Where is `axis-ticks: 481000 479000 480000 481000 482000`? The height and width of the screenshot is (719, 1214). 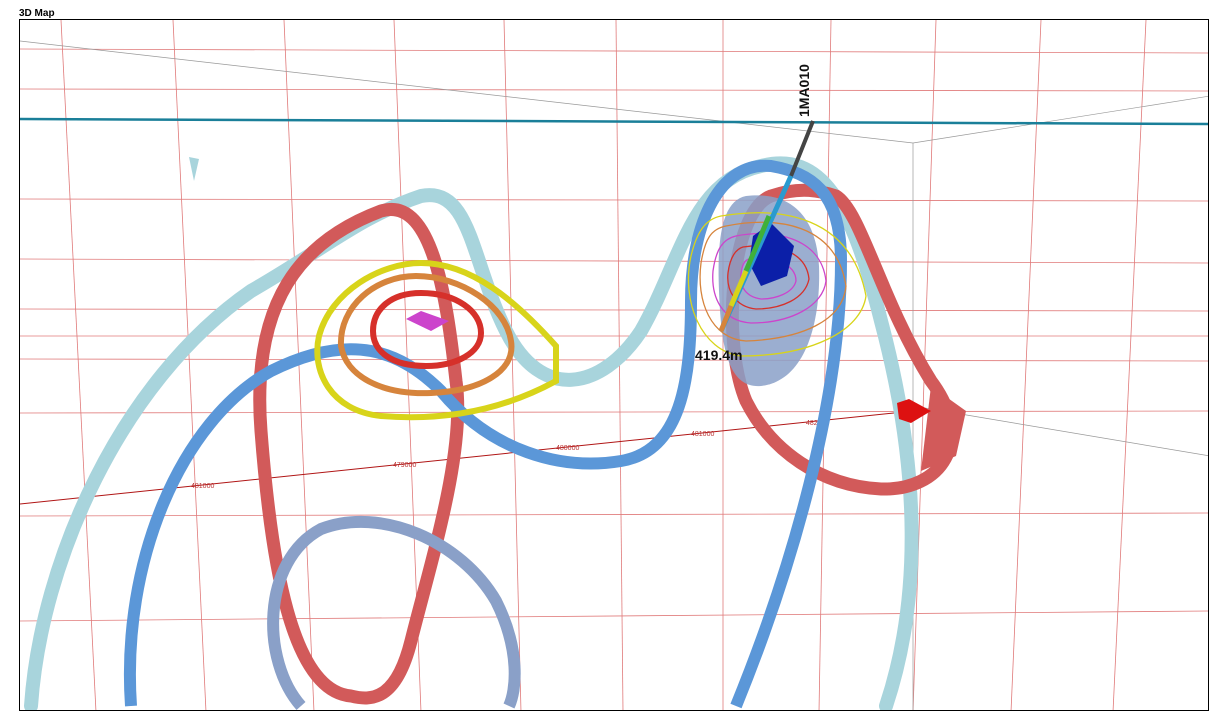 axis-ticks: 481000 479000 480000 481000 482000 is located at coordinates (510, 455).